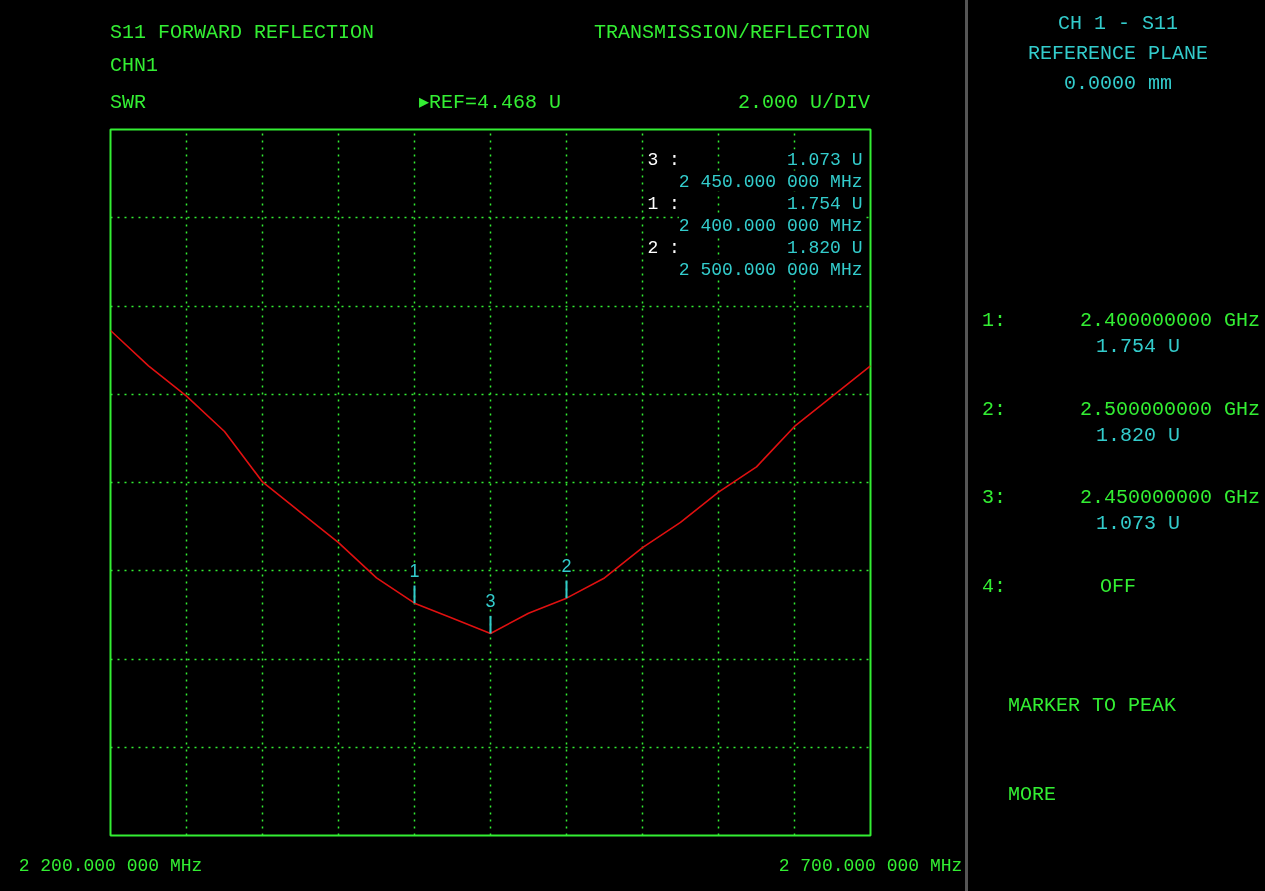 The height and width of the screenshot is (891, 1265). I want to click on annotation: 2, so click(566, 565).